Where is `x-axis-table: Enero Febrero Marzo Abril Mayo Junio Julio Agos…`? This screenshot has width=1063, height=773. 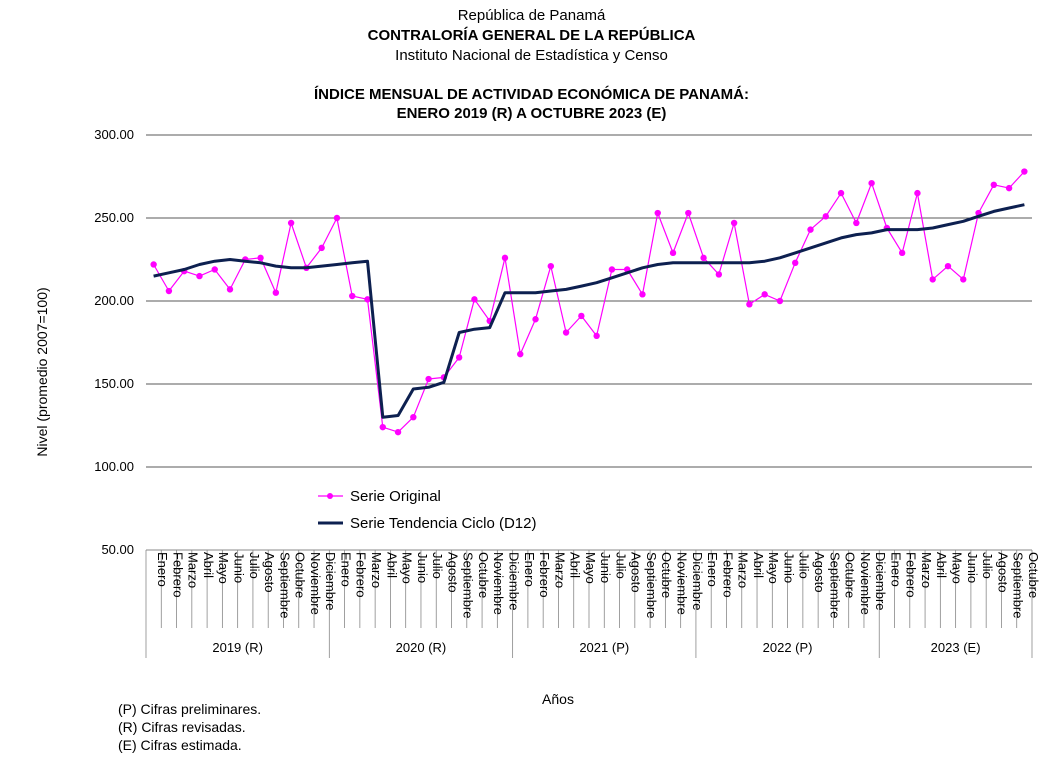 x-axis-table: Enero Febrero Marzo Abril Mayo Junio Julio Agos… is located at coordinates (593, 603).